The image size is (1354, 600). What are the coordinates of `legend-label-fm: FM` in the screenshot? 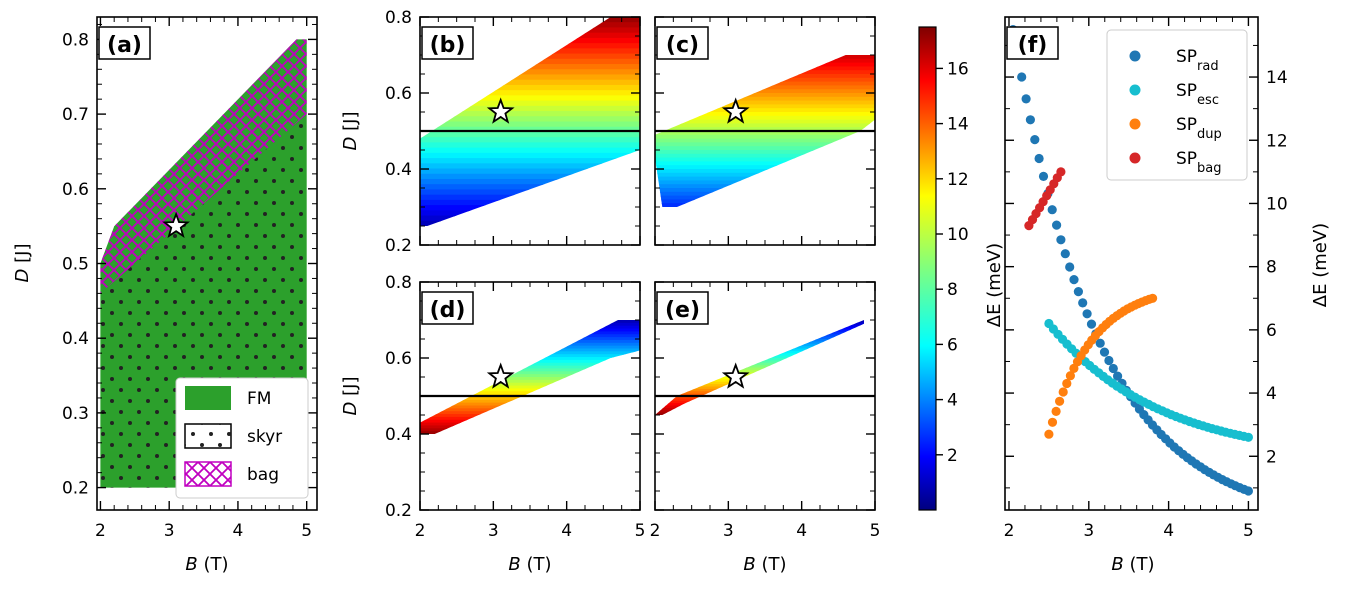 It's located at (259, 399).